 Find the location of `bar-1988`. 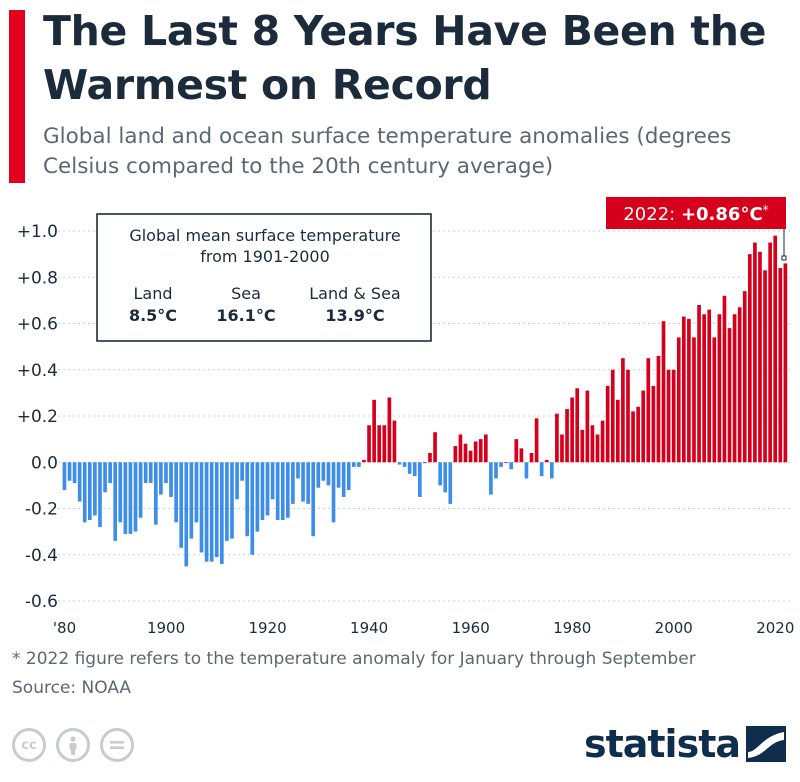

bar-1988 is located at coordinates (612, 416).